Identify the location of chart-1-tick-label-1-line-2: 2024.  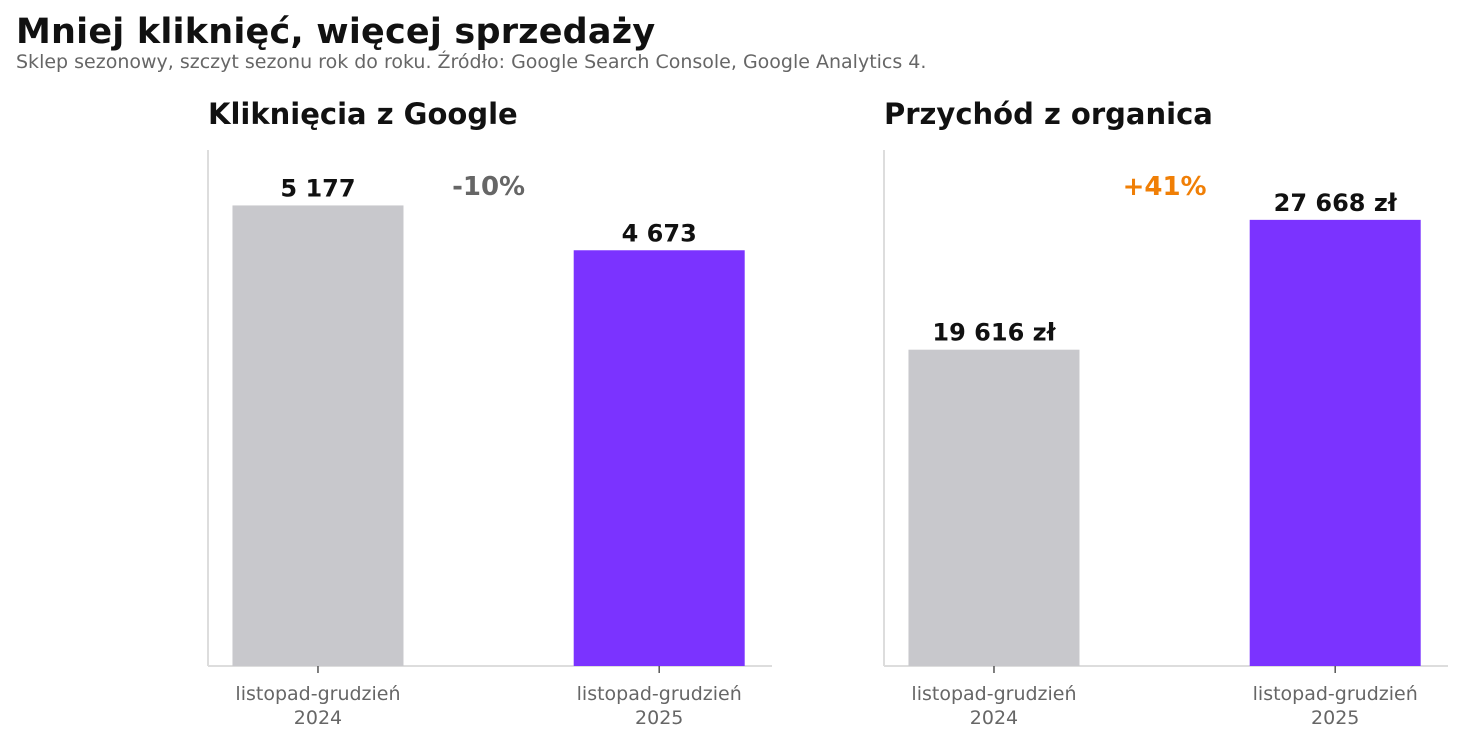
(318, 718).